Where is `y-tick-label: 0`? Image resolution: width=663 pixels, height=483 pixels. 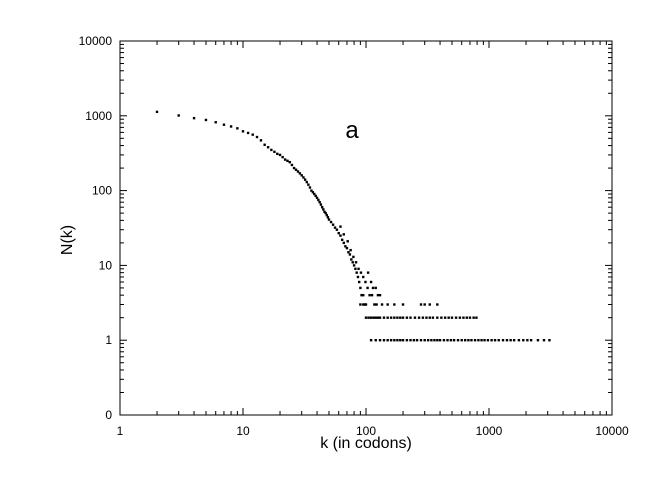
y-tick-label: 0 is located at coordinates (108, 415).